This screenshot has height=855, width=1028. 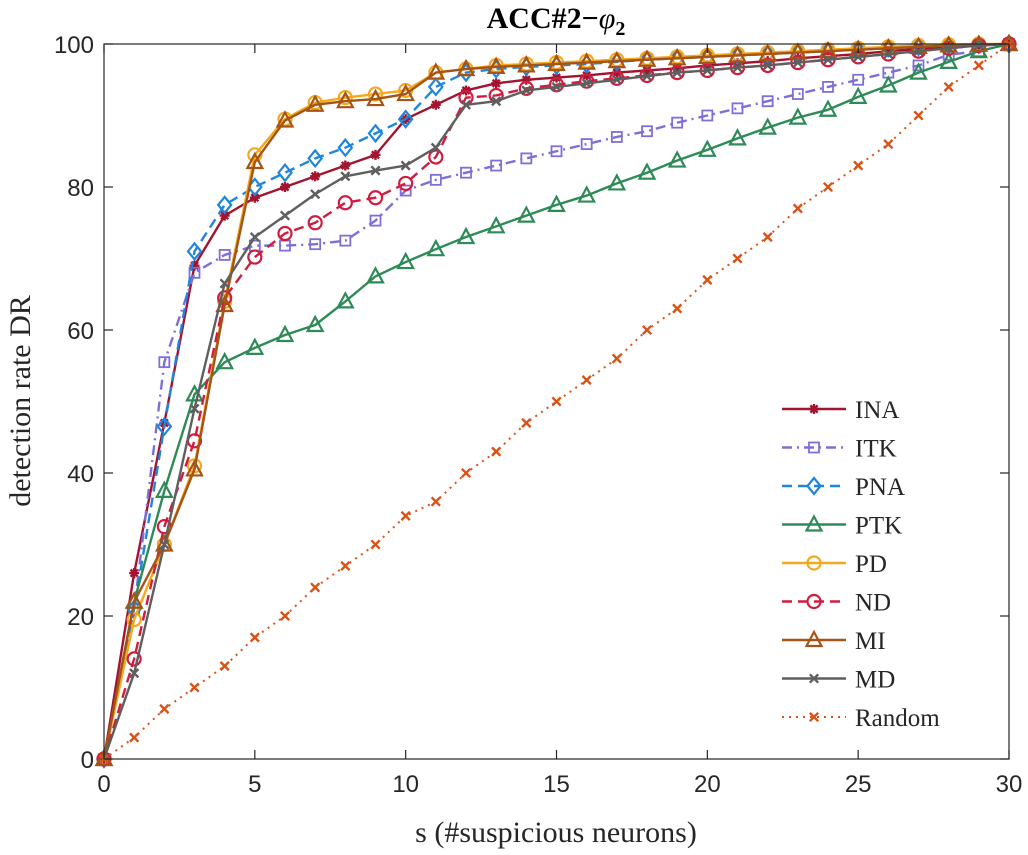 What do you see at coordinates (543, 18) in the screenshot?
I see `chart-title-main: ACC#2−` at bounding box center [543, 18].